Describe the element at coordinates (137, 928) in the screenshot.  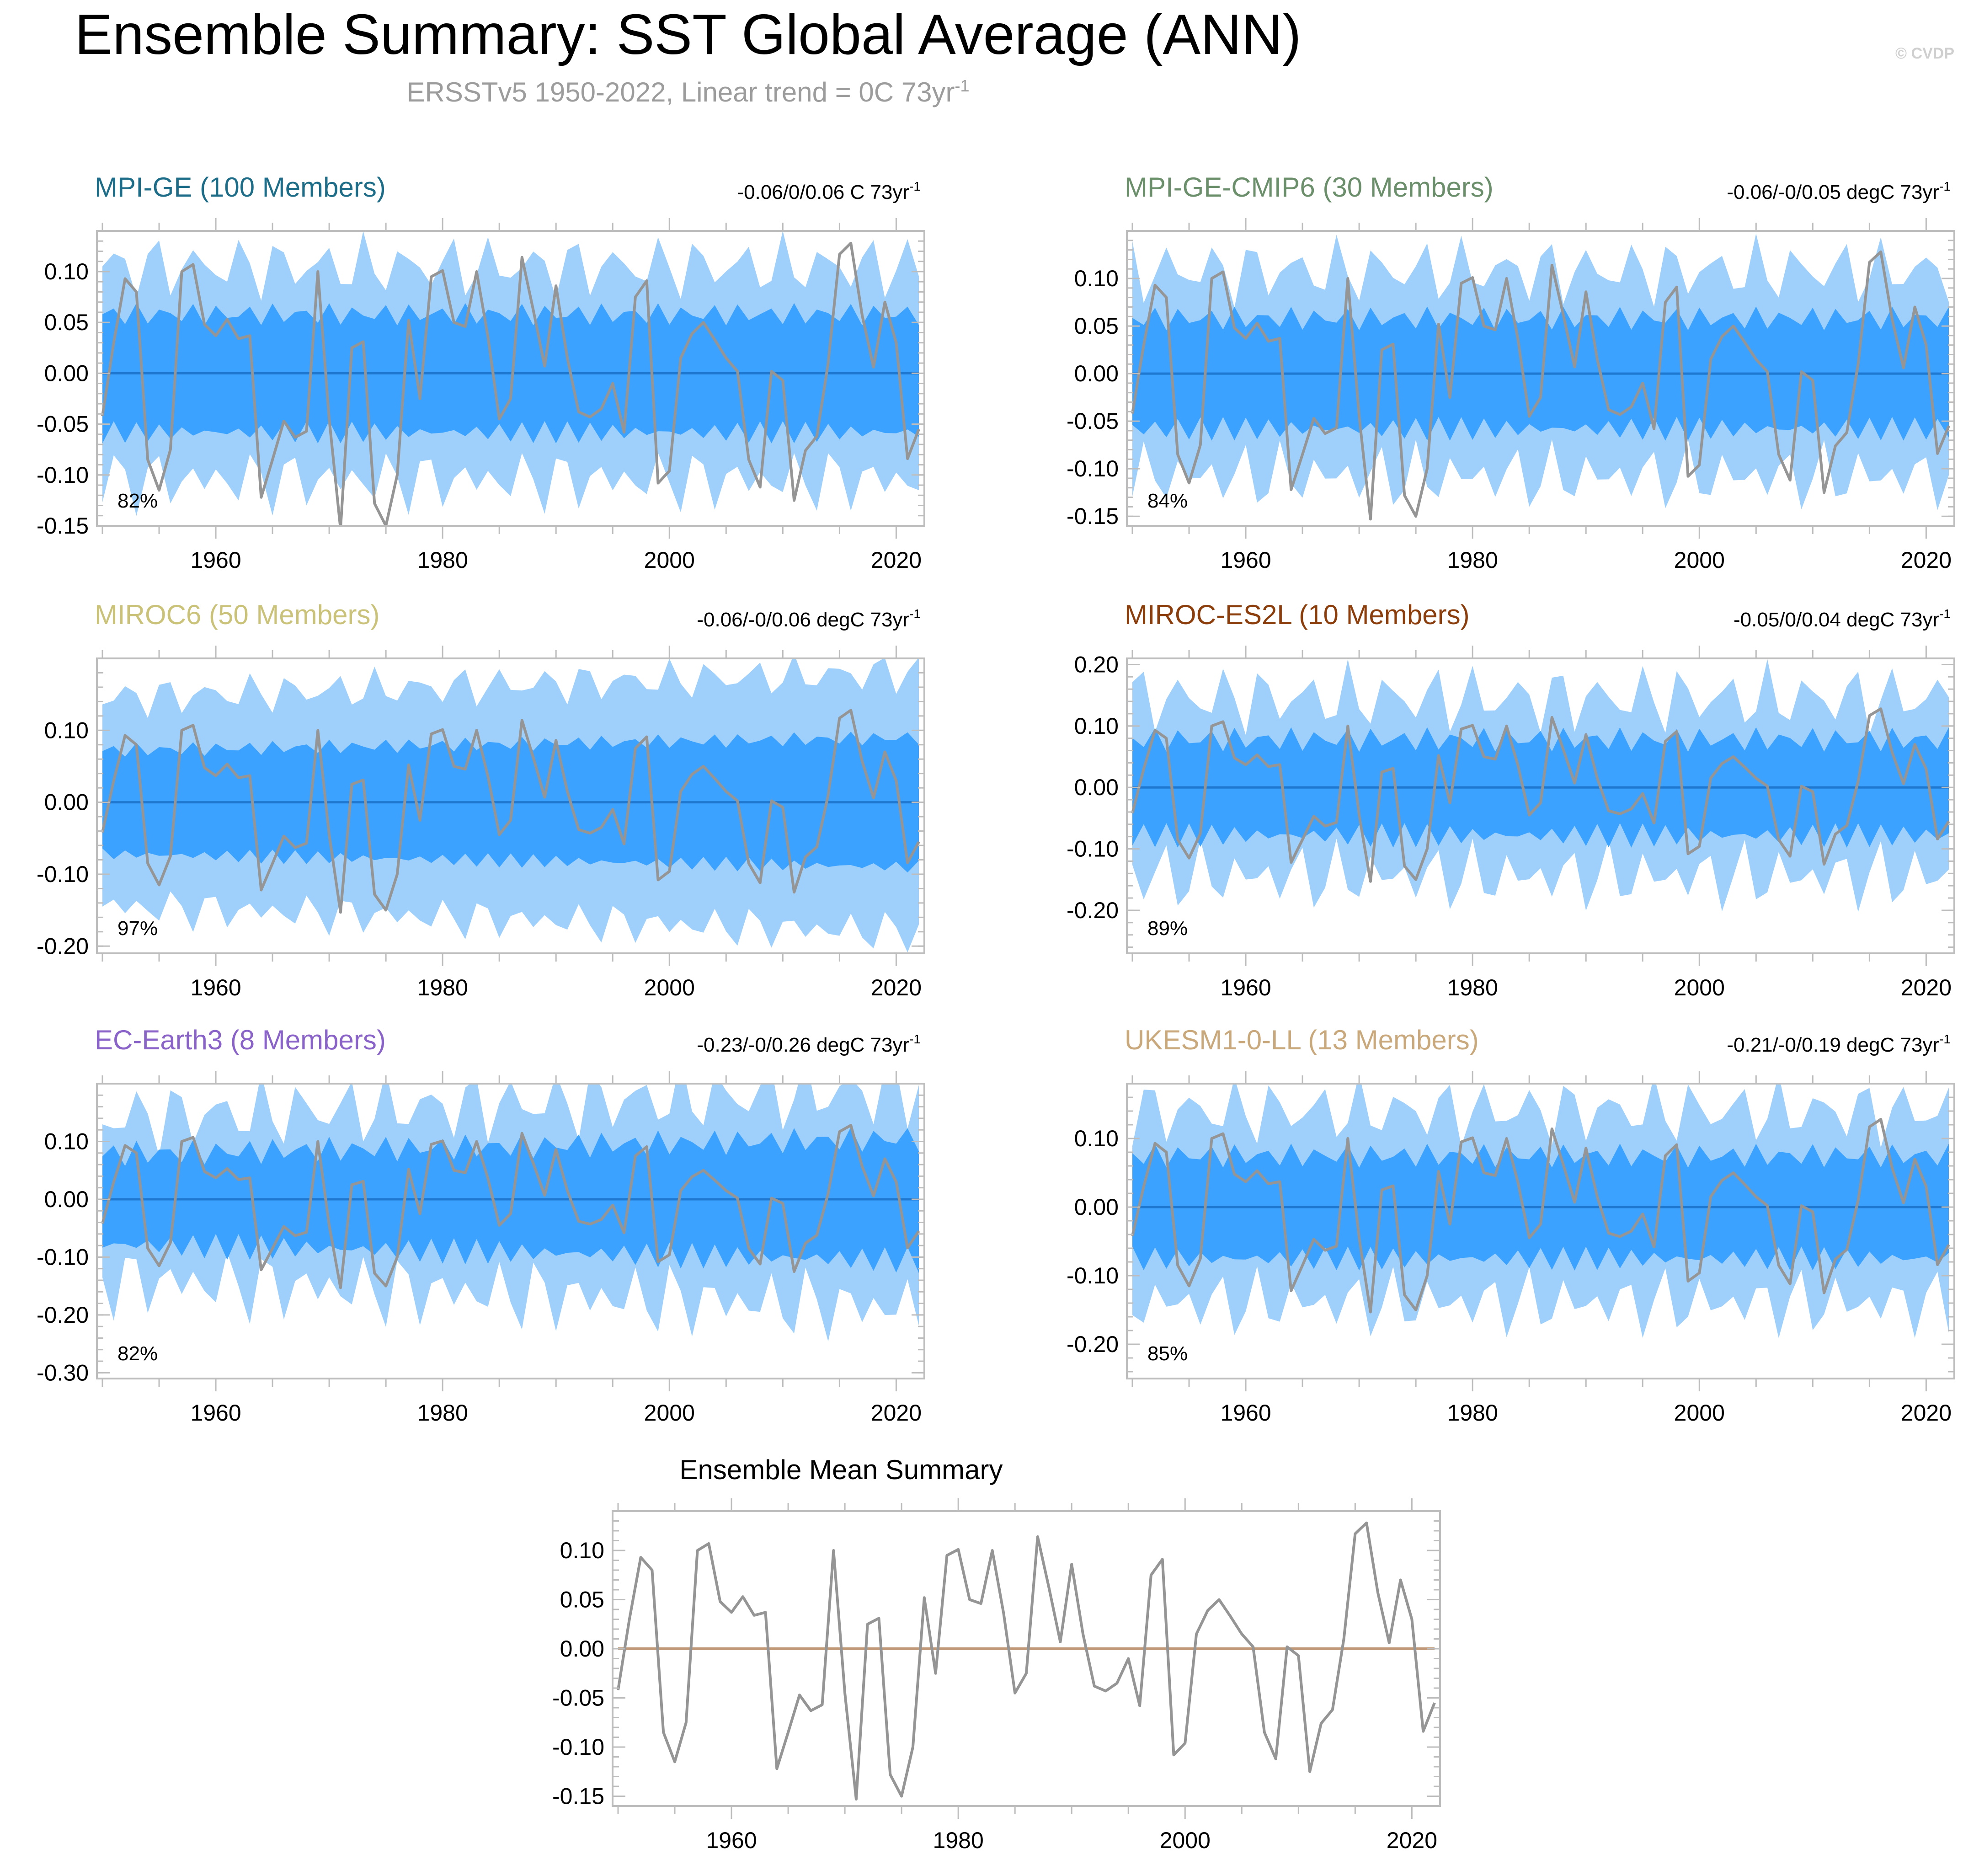
I see `panel-percent: 97%` at that location.